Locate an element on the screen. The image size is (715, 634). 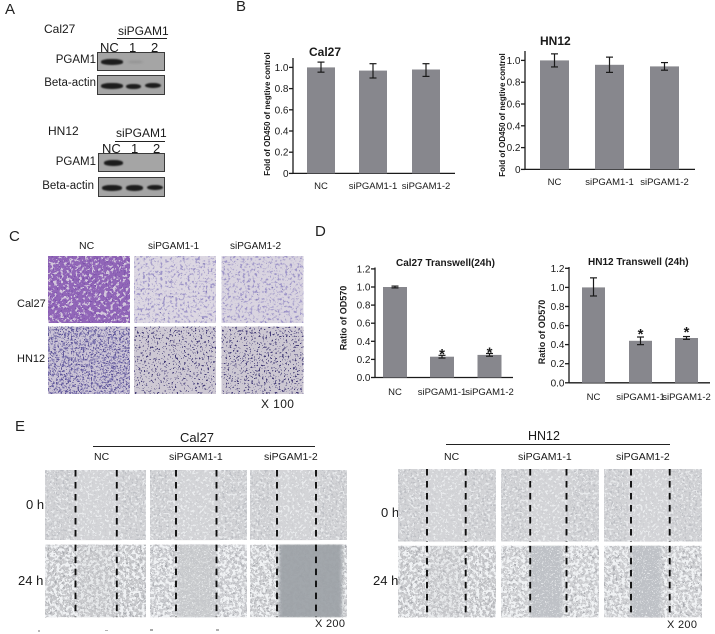
svg-text: HN12 is located at coordinates (555, 41).